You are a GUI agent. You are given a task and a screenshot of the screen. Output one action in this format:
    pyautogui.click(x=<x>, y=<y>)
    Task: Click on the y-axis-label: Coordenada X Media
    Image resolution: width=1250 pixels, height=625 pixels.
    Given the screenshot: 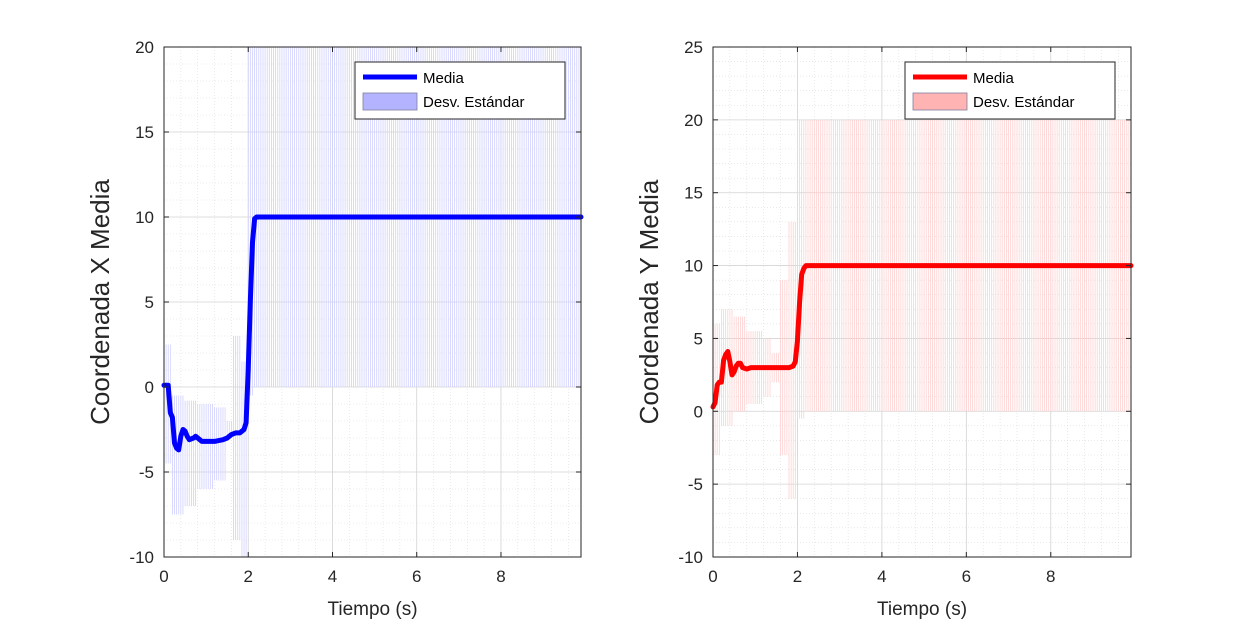 What is the action you would take?
    pyautogui.click(x=100, y=302)
    